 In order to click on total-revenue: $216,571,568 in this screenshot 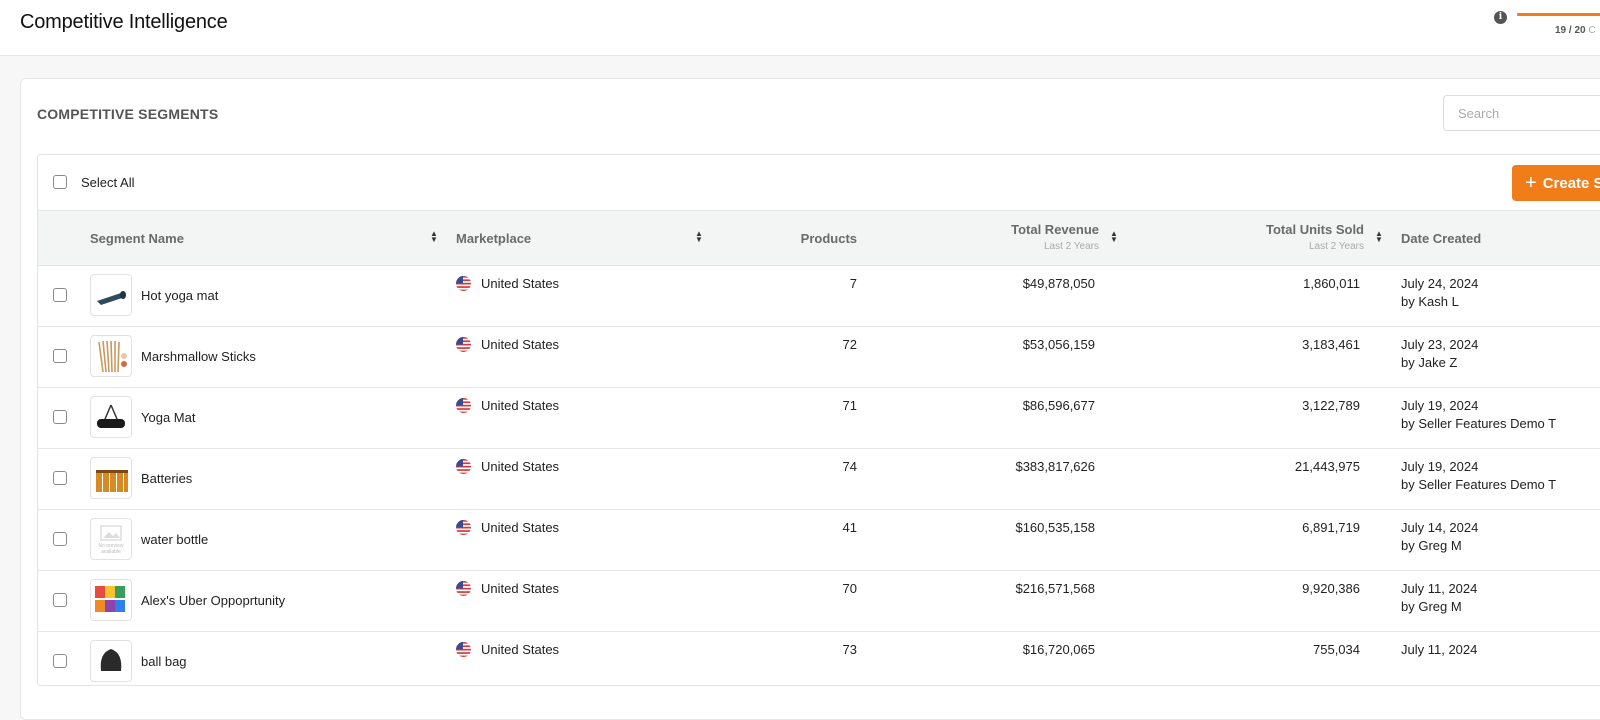, I will do `click(1055, 588)`.